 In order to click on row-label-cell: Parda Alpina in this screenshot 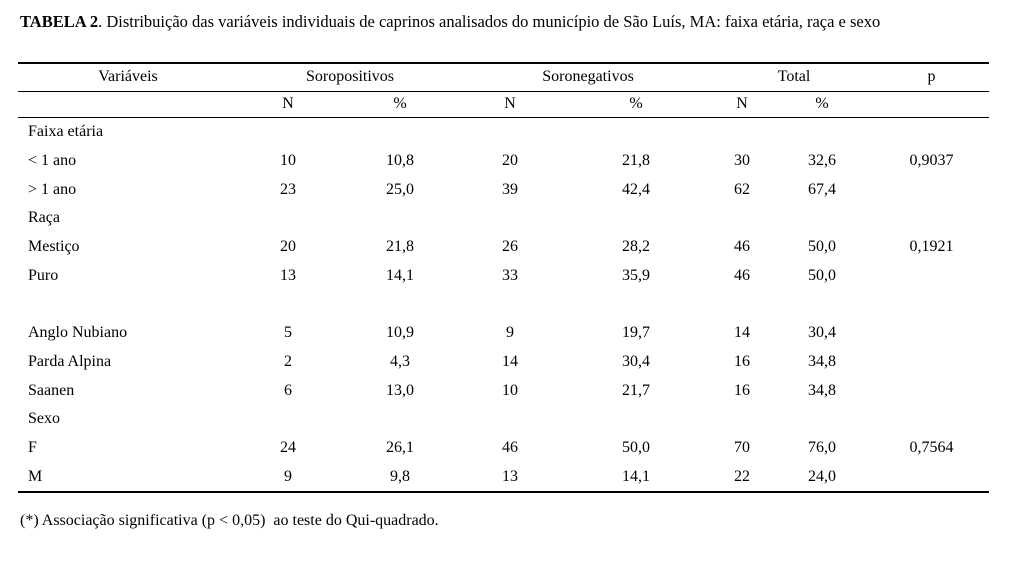, I will do `click(70, 361)`.